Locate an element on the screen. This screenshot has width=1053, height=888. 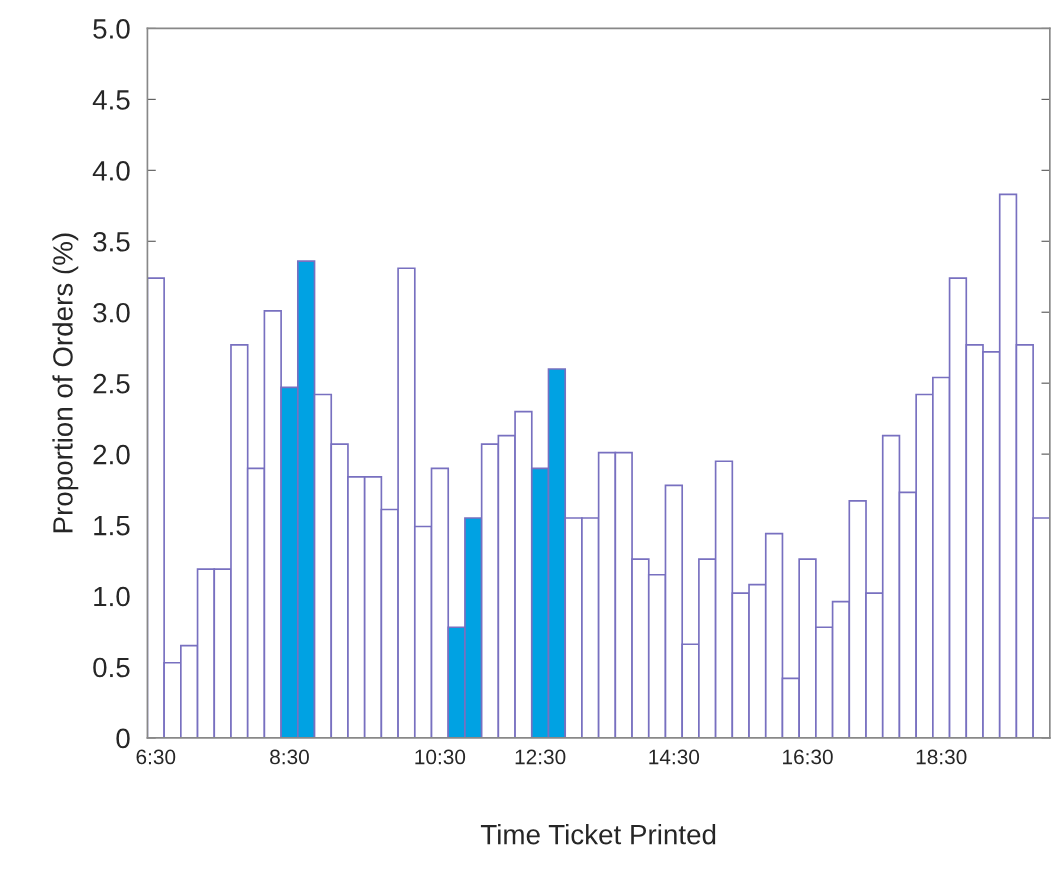
y-tick-label: 1.0 is located at coordinates (112, 596).